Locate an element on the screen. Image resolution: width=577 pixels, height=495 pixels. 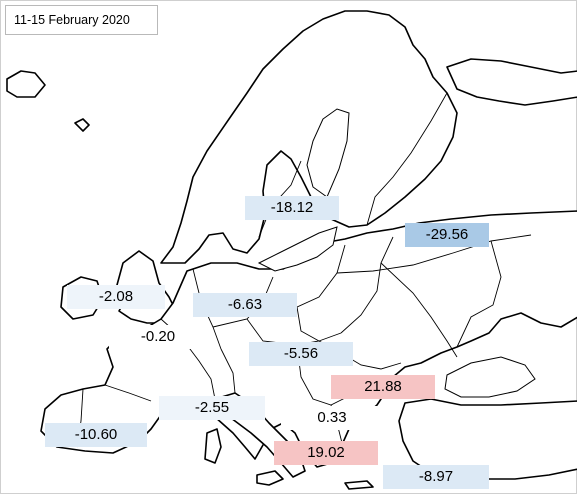
value-label-balkans-romania: 21.88 is located at coordinates (383, 387).